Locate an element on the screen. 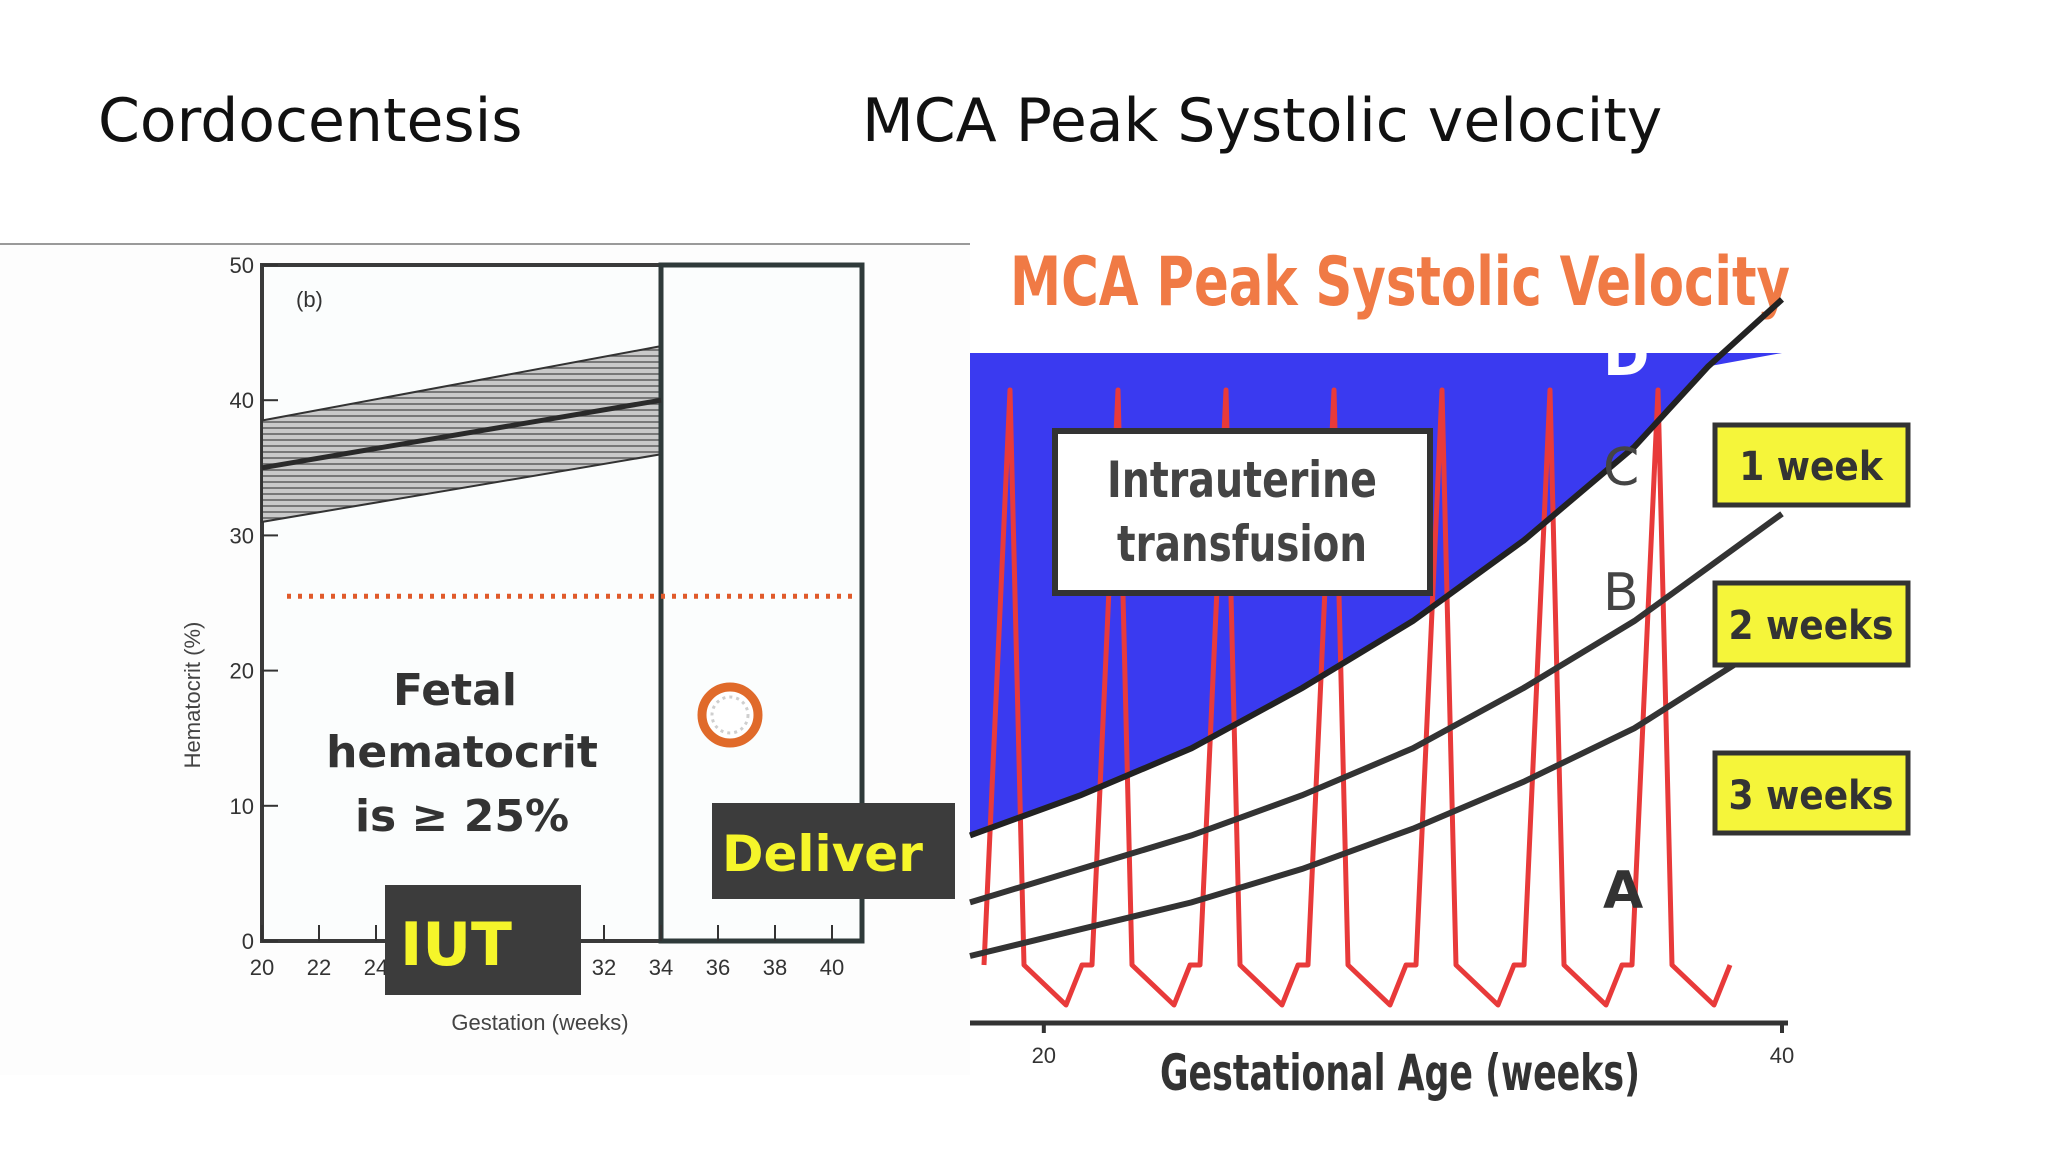 This screenshot has height=1152, width=2048. fetal-line-3: is ≥ 25% is located at coordinates (462, 816).